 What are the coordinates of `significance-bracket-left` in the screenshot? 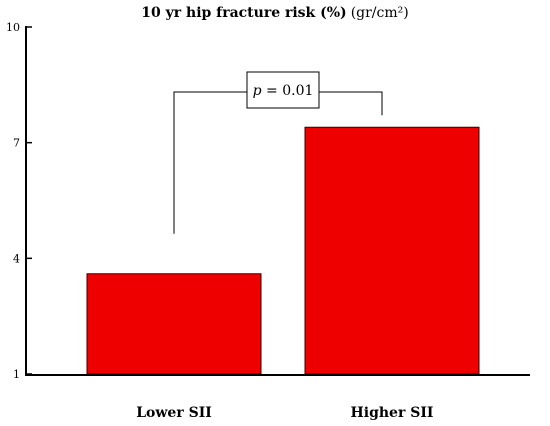 It's located at (210, 162).